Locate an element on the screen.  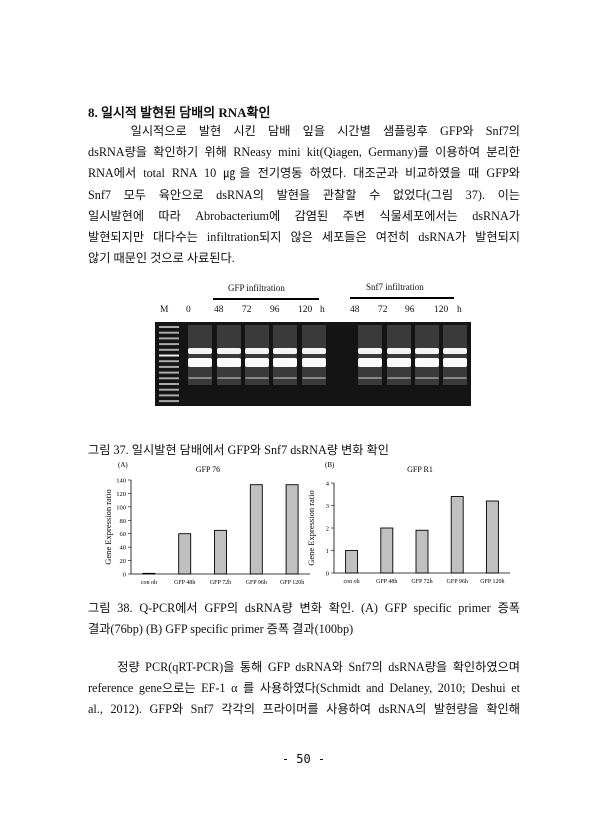
y-tick-label: 2 is located at coordinates (327, 529).